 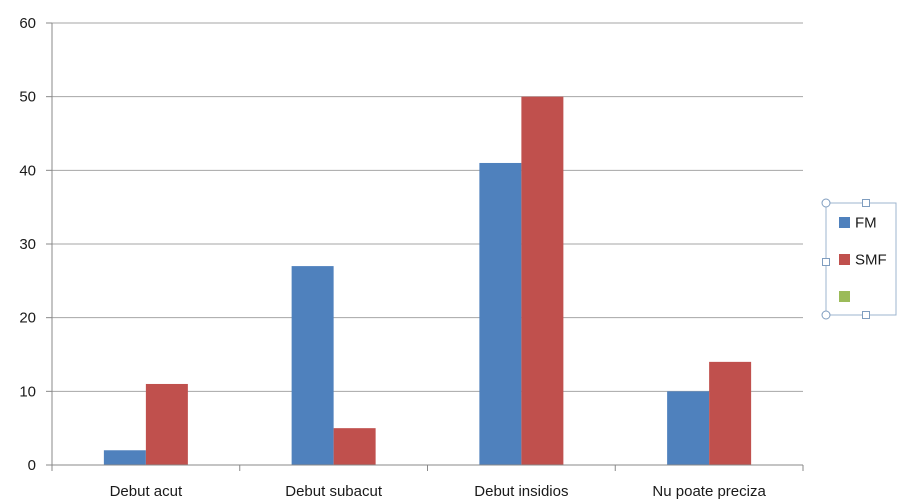 I want to click on y-tick-label: 40, so click(x=27, y=170).